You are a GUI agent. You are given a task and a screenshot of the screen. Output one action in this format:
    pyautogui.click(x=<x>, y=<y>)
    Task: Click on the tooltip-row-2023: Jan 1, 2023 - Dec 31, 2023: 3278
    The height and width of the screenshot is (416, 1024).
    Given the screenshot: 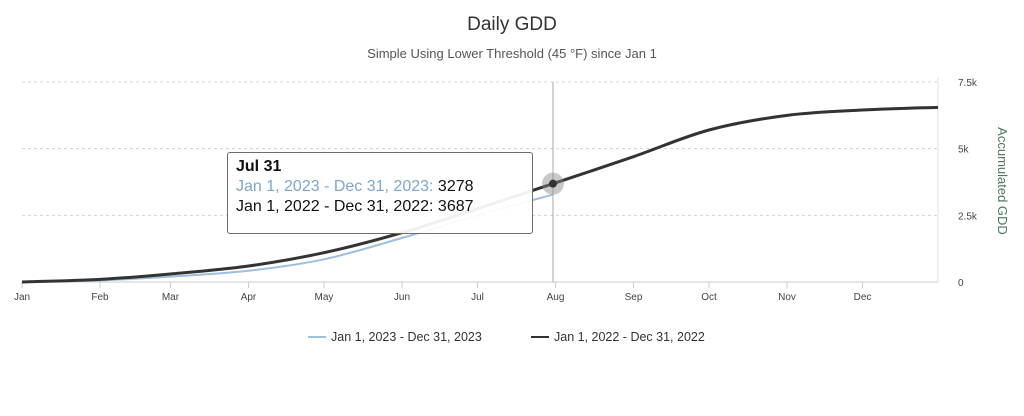 What is the action you would take?
    pyautogui.click(x=355, y=186)
    